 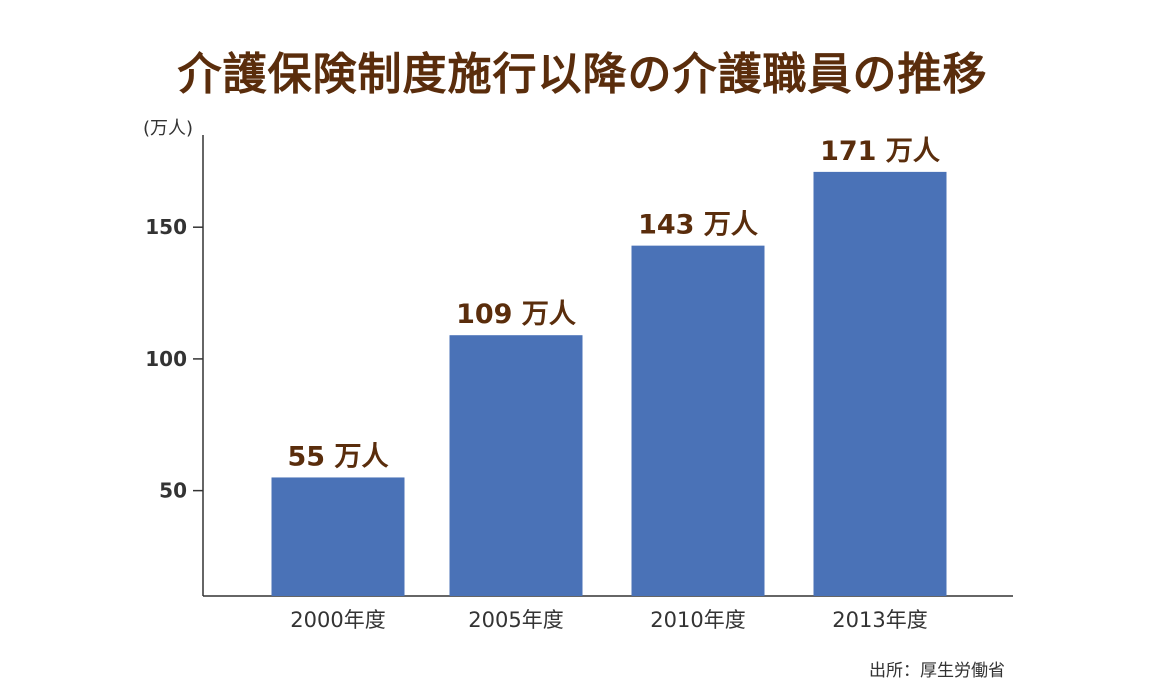 I want to click on x-tick-label: 2000年度, so click(x=337, y=620).